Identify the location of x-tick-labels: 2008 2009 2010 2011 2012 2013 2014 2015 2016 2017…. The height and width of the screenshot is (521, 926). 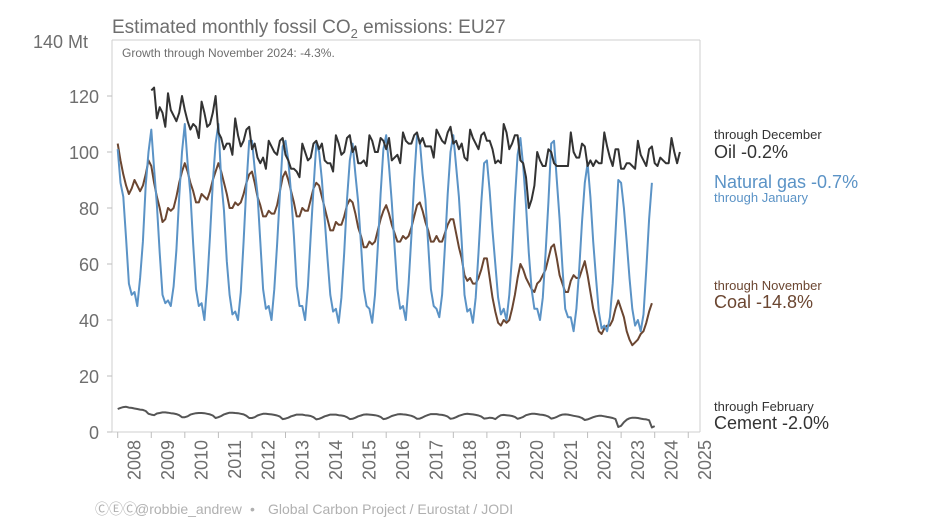
(419, 460).